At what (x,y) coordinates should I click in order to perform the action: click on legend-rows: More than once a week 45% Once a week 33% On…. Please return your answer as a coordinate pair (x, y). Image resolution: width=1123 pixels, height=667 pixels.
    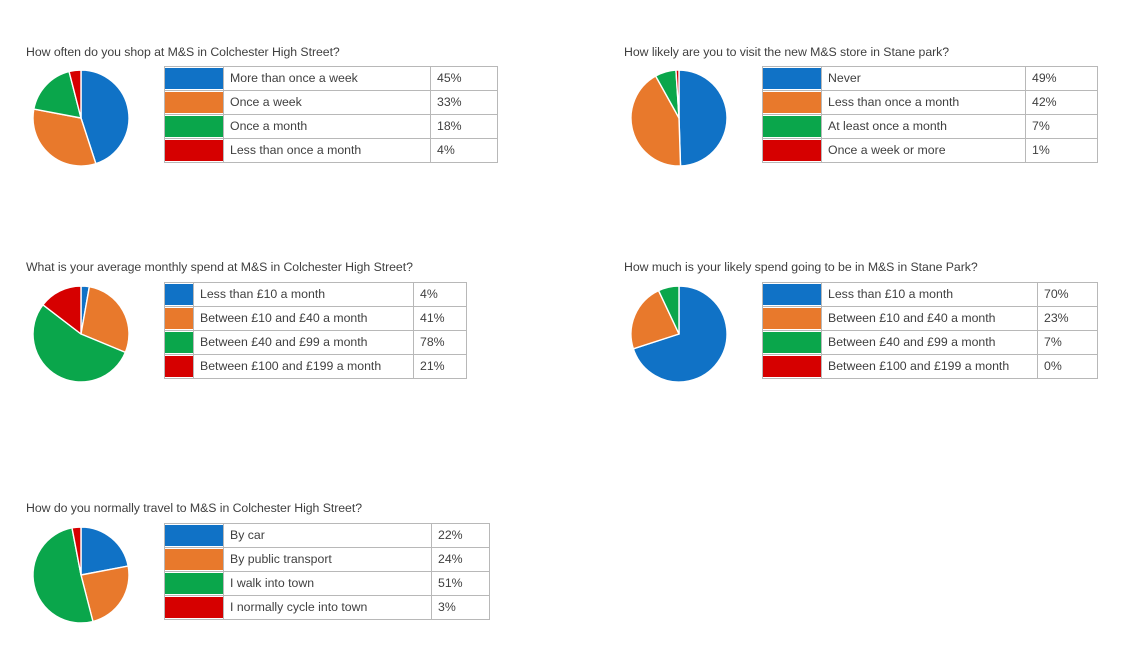
    Looking at the image, I should click on (331, 114).